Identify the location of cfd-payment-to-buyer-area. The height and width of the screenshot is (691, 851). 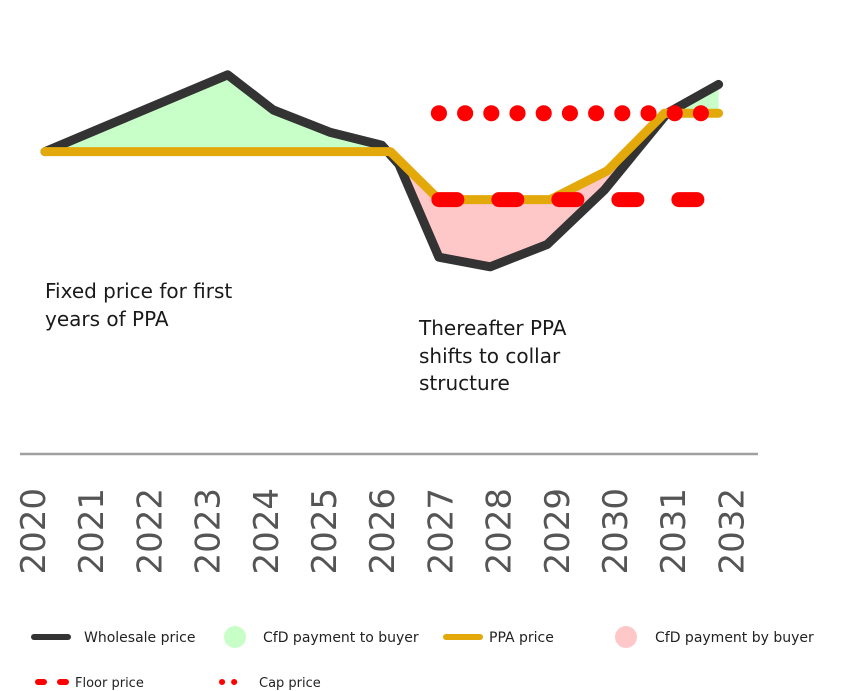
(217, 113).